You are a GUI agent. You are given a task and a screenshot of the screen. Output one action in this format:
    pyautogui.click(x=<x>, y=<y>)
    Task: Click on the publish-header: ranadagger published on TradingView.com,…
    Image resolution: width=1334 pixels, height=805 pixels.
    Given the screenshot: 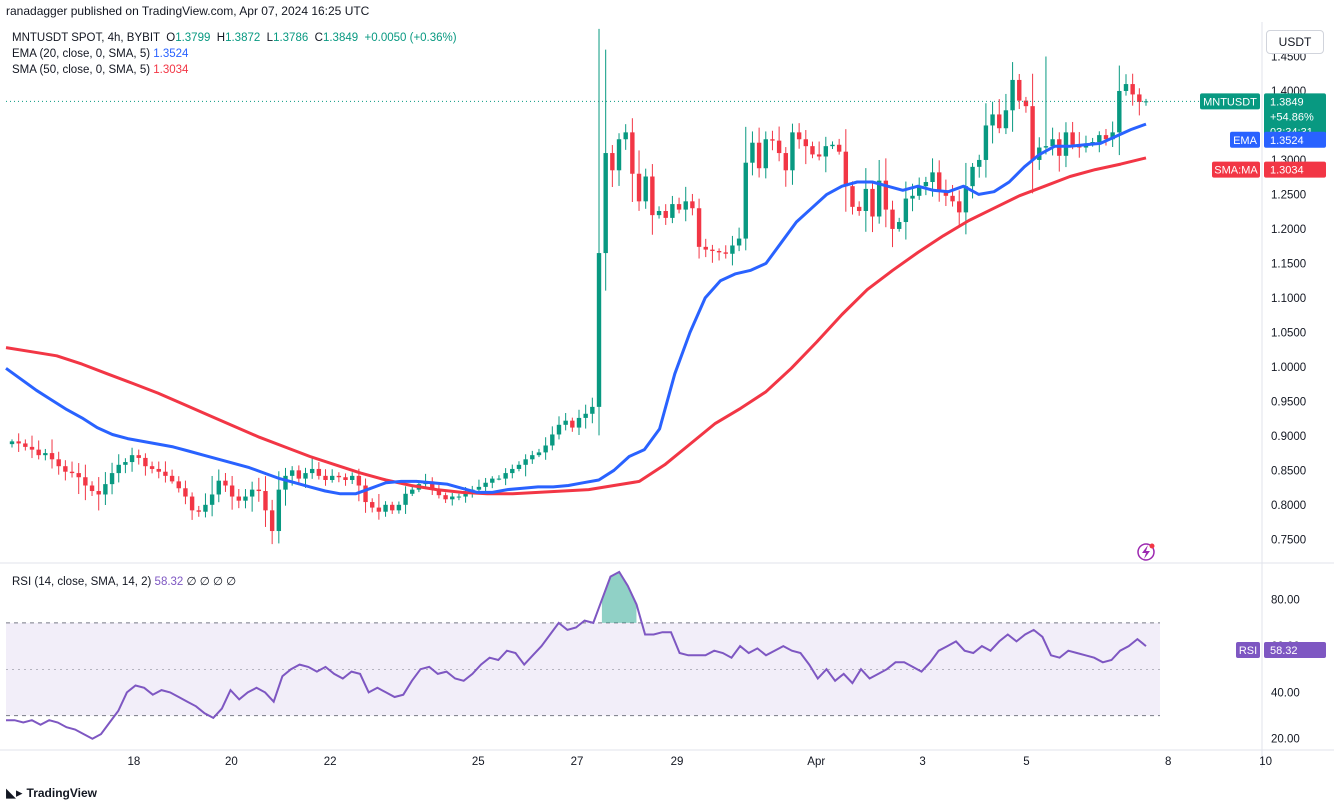 What is the action you would take?
    pyautogui.click(x=667, y=11)
    